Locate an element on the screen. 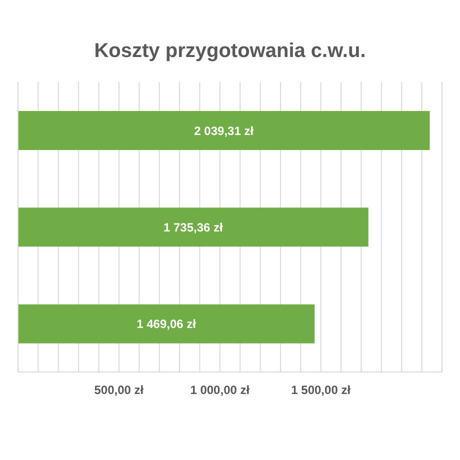  data-label: 1 735,36 zł is located at coordinates (193, 227).